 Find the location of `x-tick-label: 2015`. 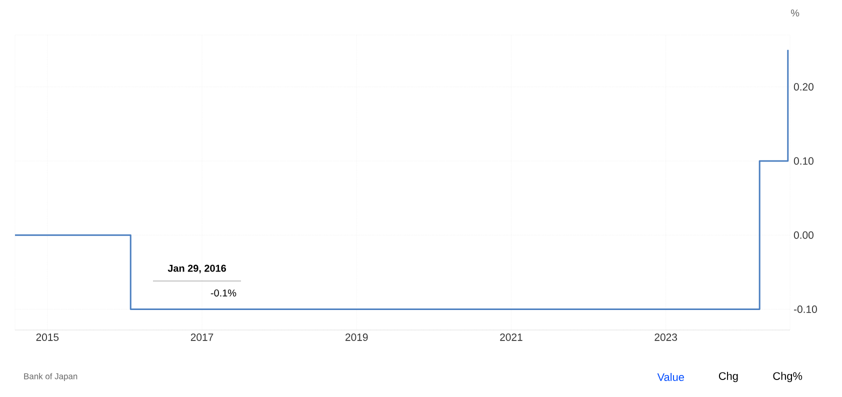

x-tick-label: 2015 is located at coordinates (47, 337).